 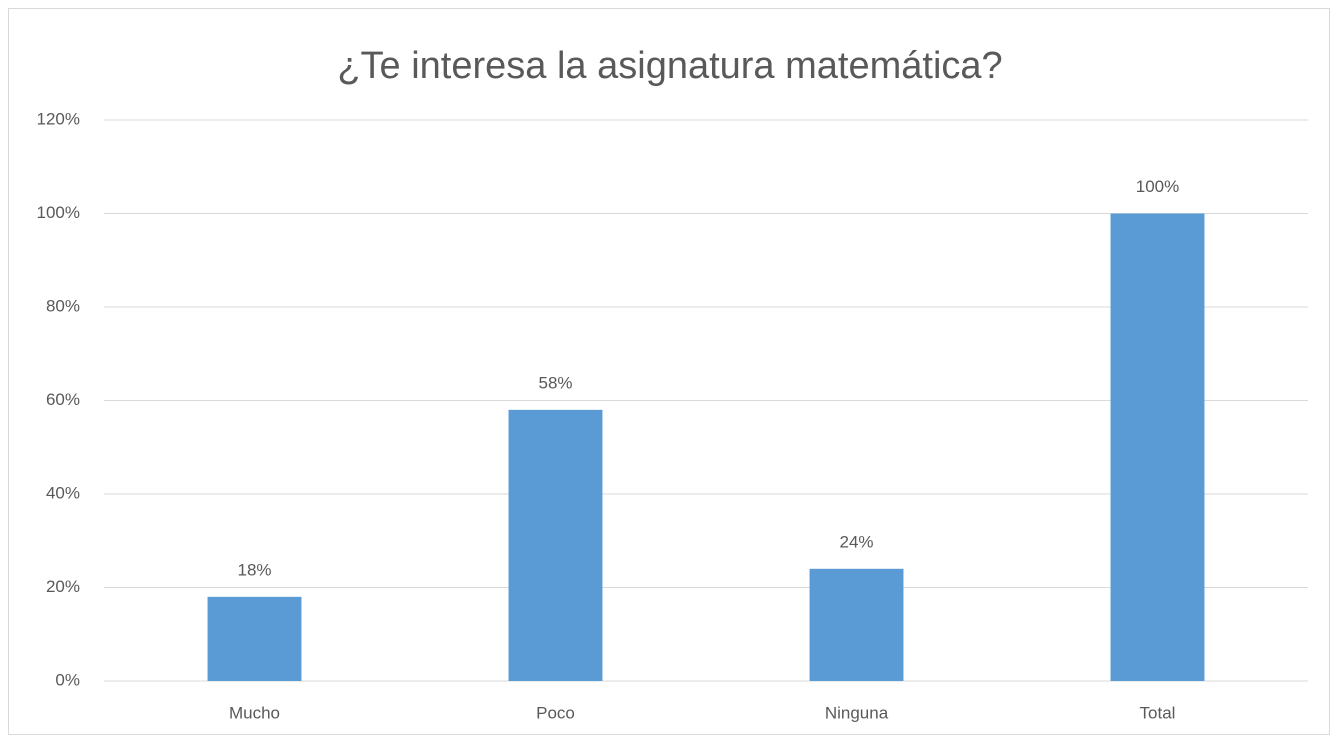 What do you see at coordinates (555, 382) in the screenshot?
I see `data-label: 58%` at bounding box center [555, 382].